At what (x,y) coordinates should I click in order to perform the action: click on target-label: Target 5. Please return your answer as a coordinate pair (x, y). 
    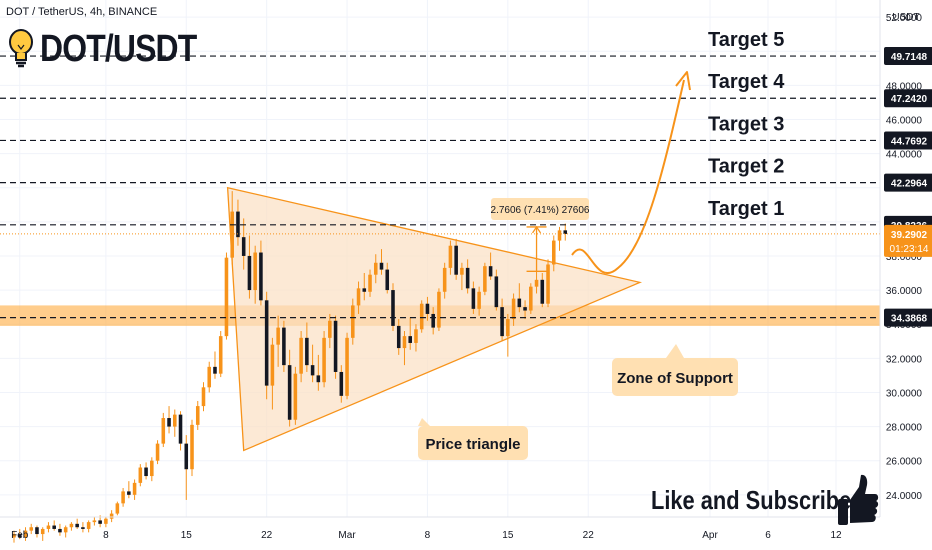
    Looking at the image, I should click on (746, 40).